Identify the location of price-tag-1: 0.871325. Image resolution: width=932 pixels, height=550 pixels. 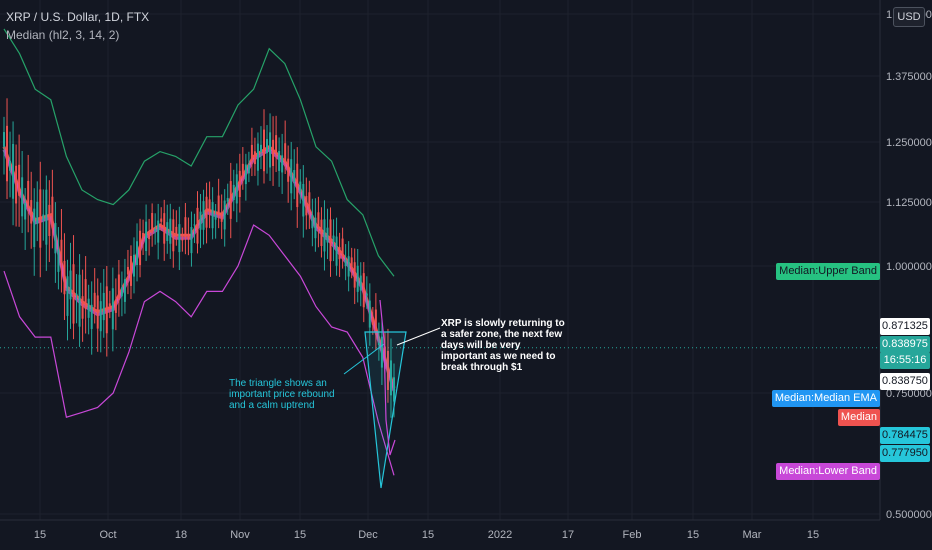
(905, 326).